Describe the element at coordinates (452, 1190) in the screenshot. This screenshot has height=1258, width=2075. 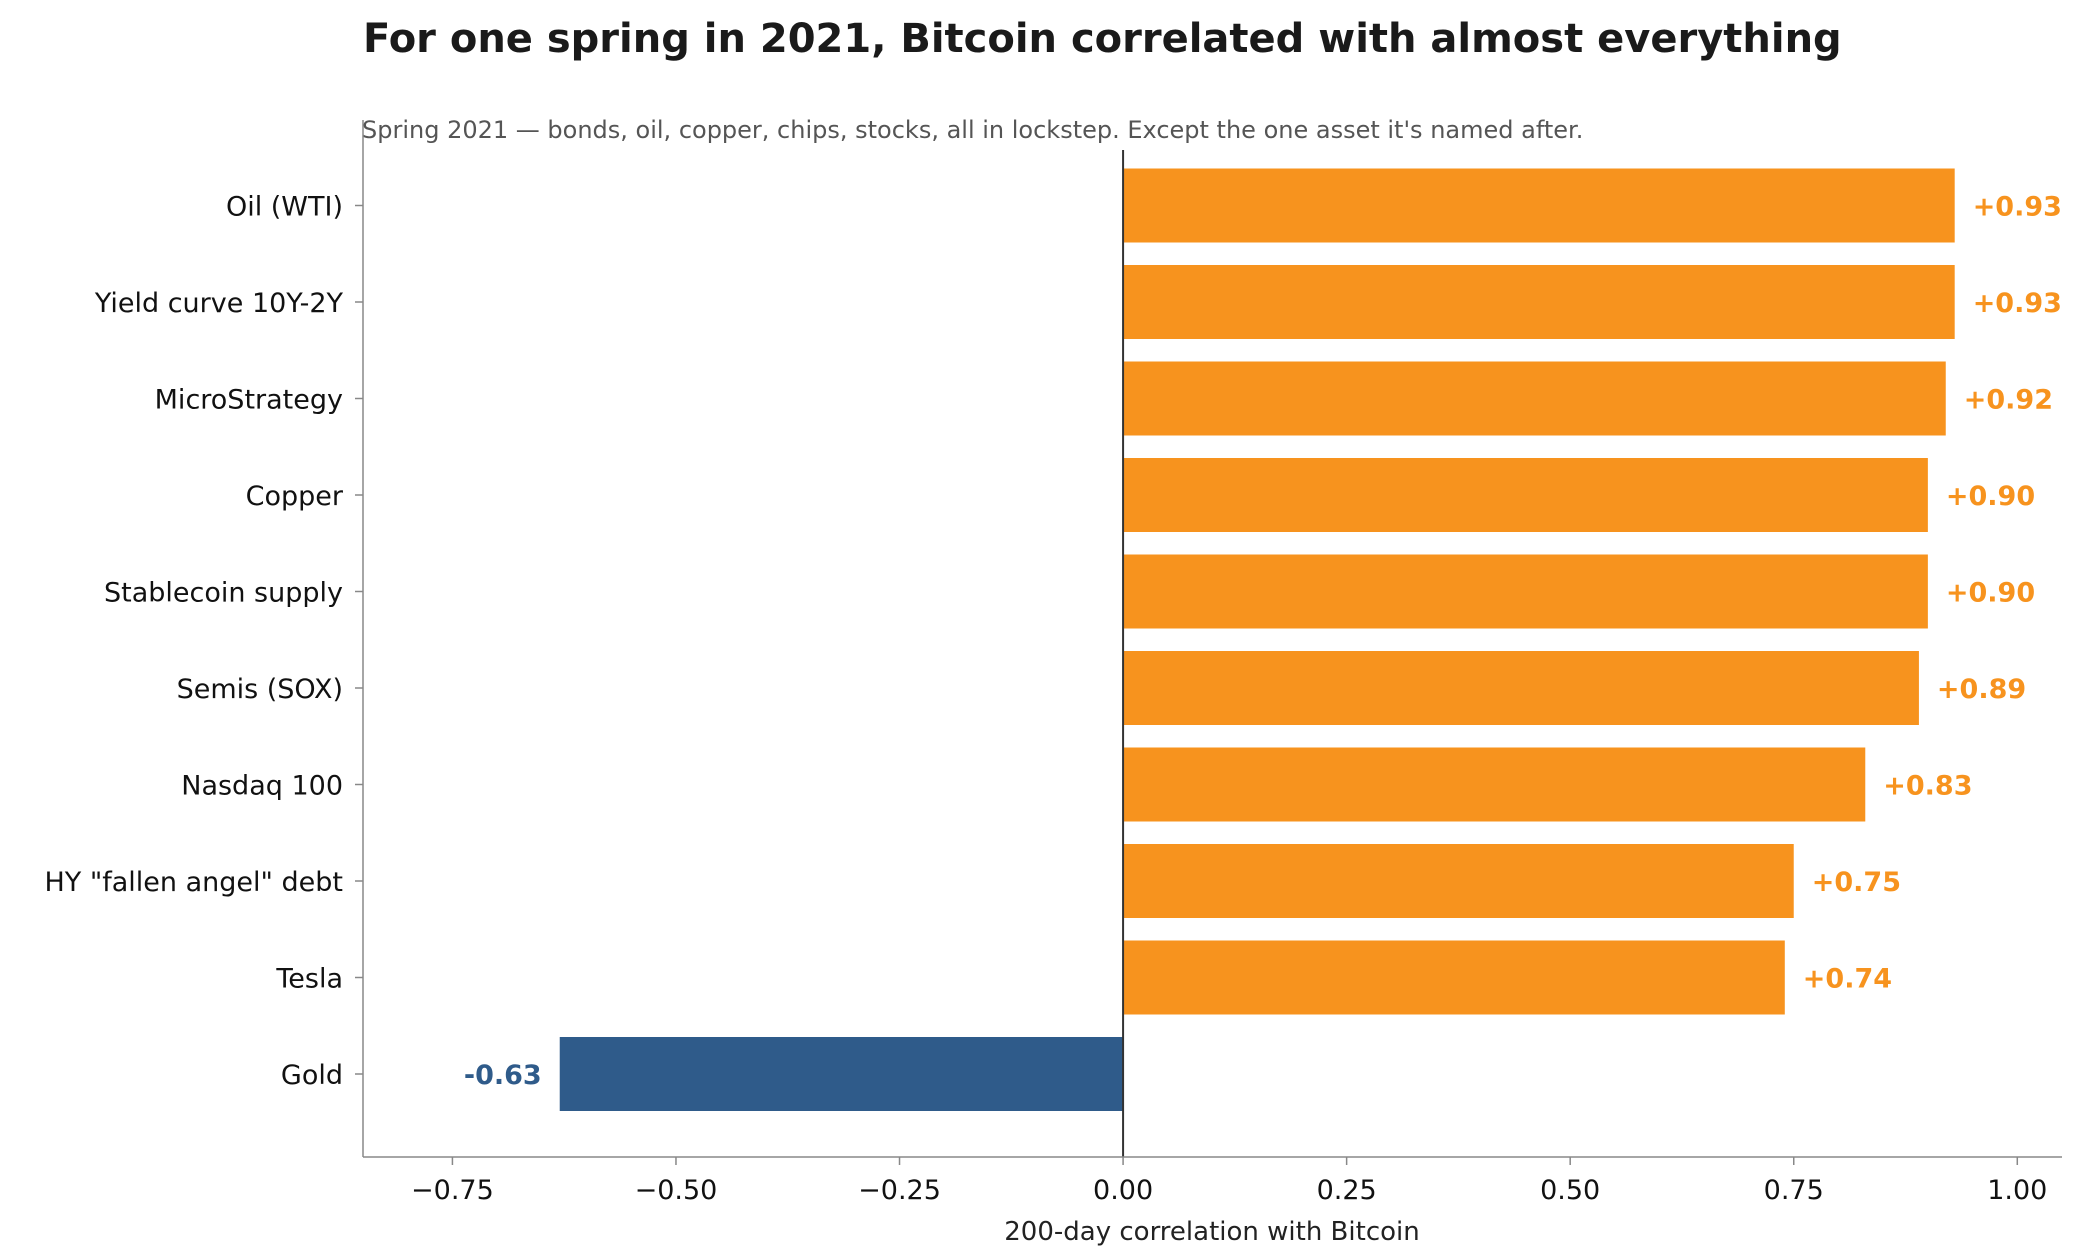
I see `x-tick-label-0: −0.75` at that location.